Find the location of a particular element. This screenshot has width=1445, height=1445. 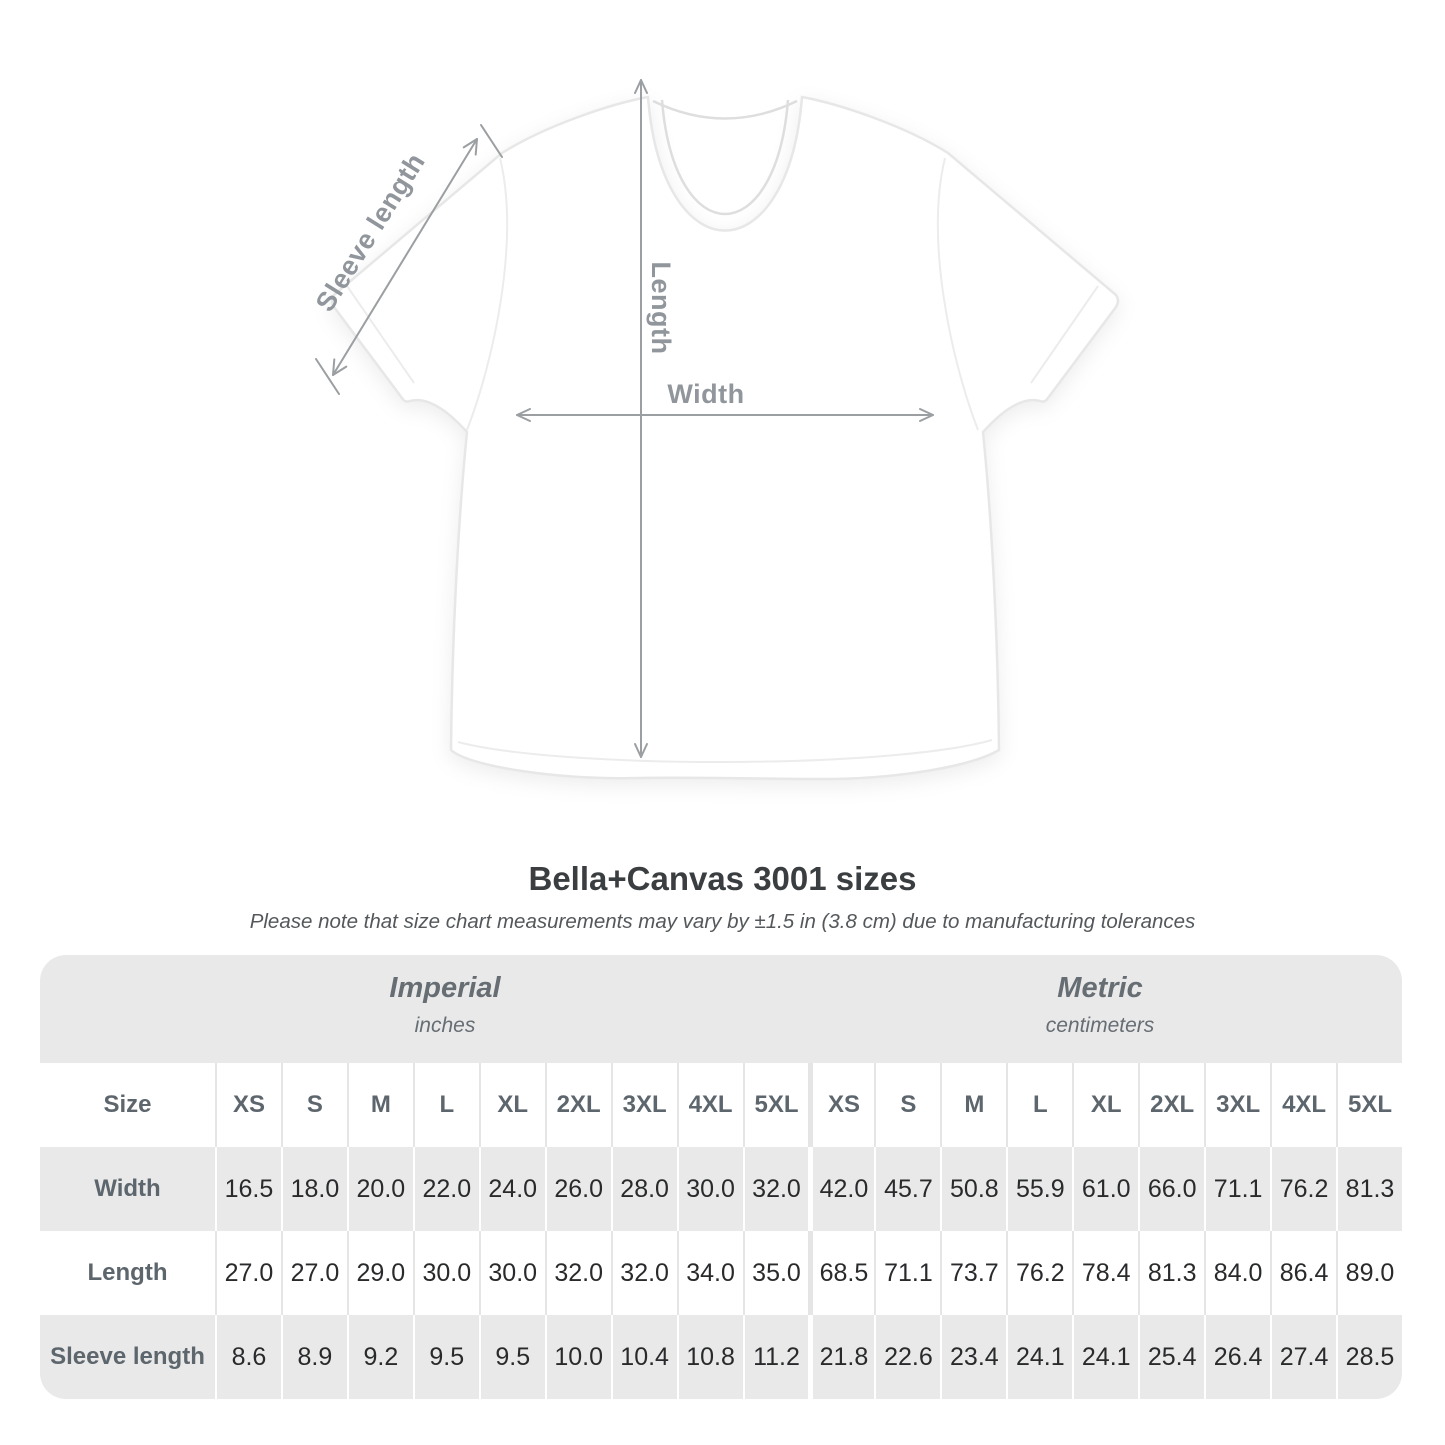

unit-group-band: Imperial inches Metric centimeters is located at coordinates (721, 1009).